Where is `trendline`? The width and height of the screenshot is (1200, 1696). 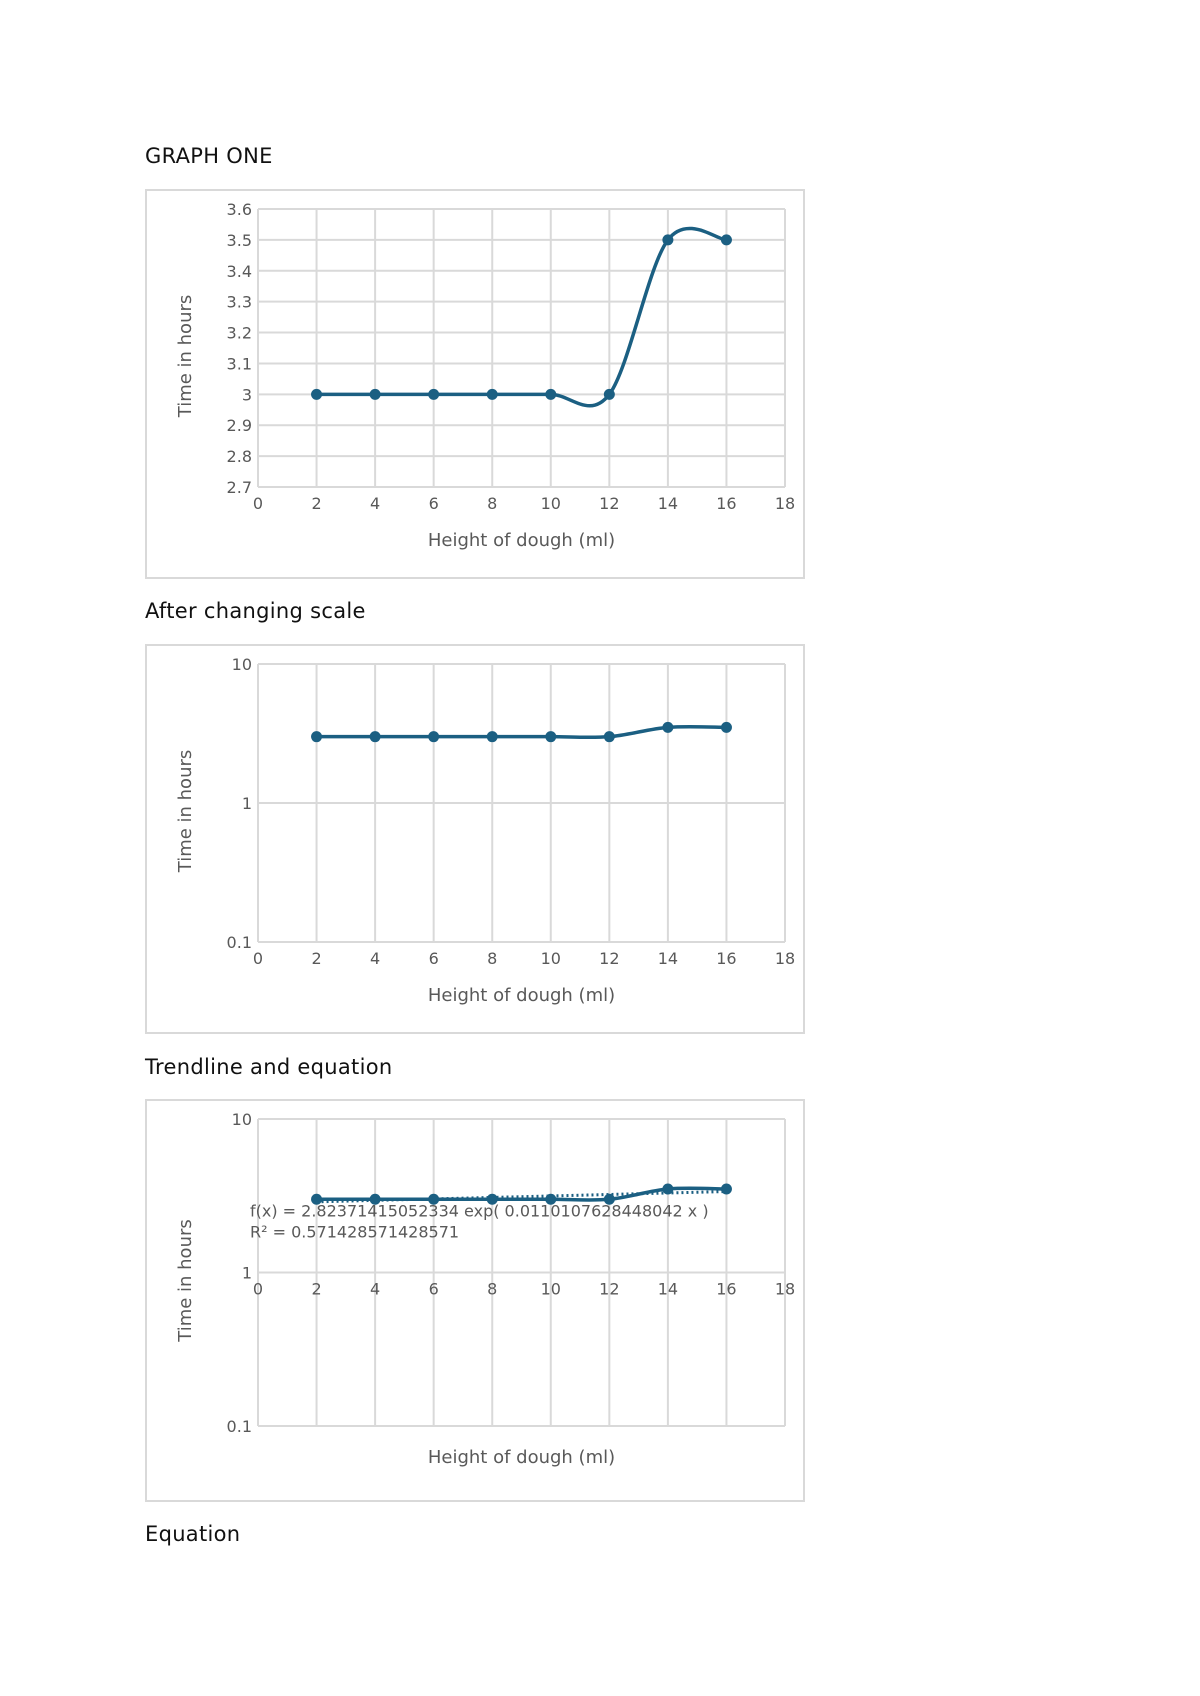 trendline is located at coordinates (521, 1197).